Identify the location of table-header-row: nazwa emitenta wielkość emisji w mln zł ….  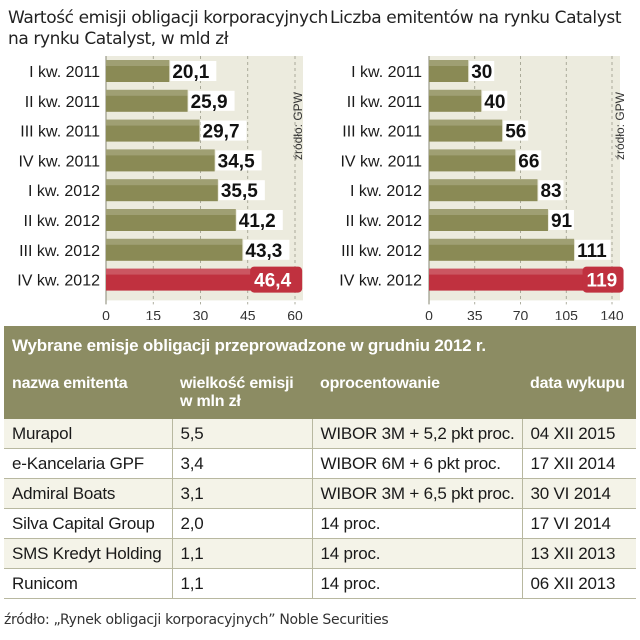
(320, 392).